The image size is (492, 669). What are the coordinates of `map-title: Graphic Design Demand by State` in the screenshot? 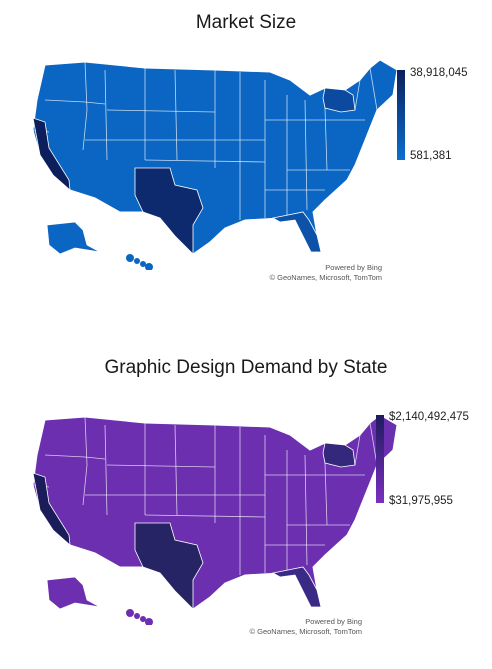 It's located at (246, 367).